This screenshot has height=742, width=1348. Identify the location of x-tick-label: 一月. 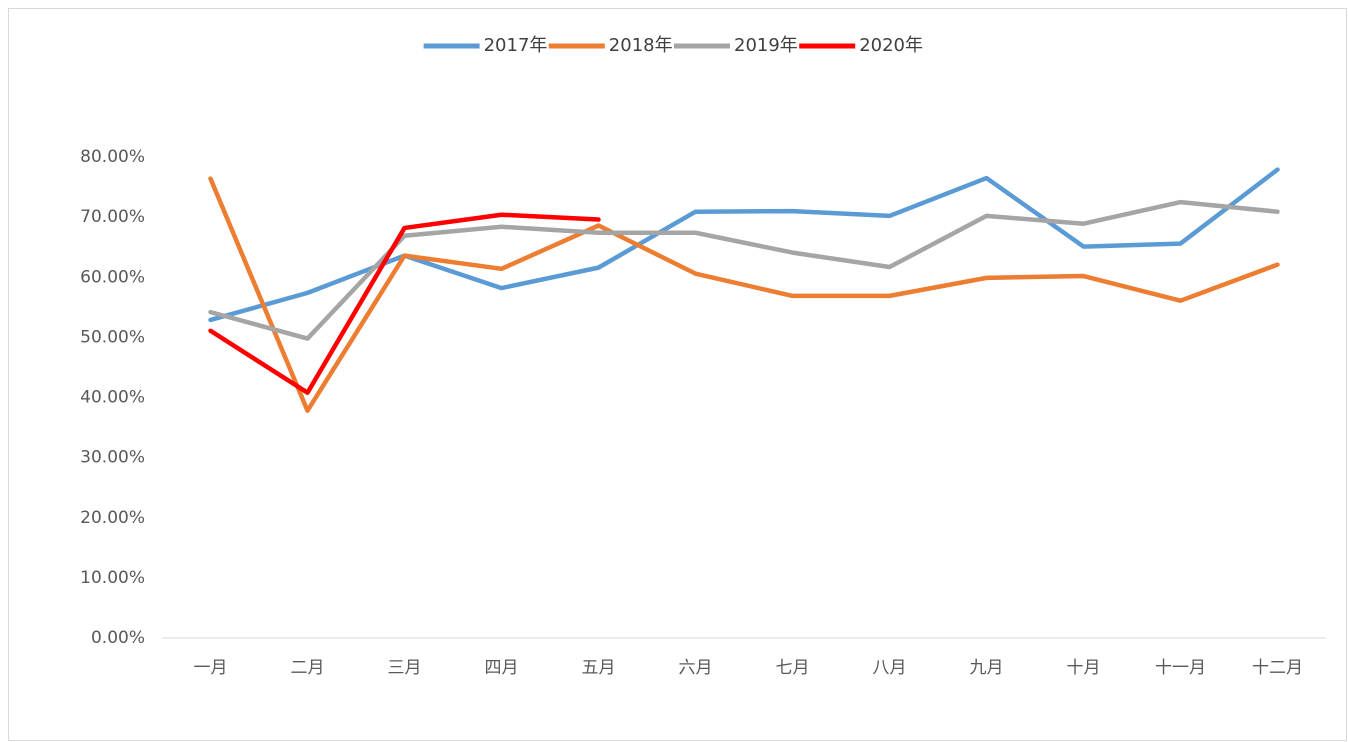
(211, 668).